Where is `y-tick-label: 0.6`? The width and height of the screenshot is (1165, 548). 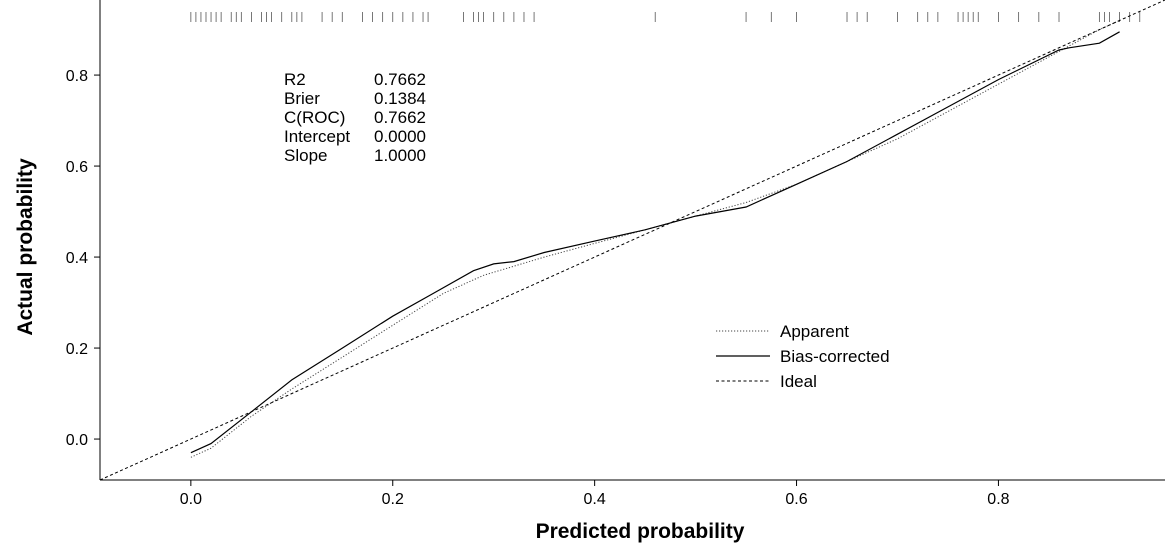 y-tick-label: 0.6 is located at coordinates (77, 167).